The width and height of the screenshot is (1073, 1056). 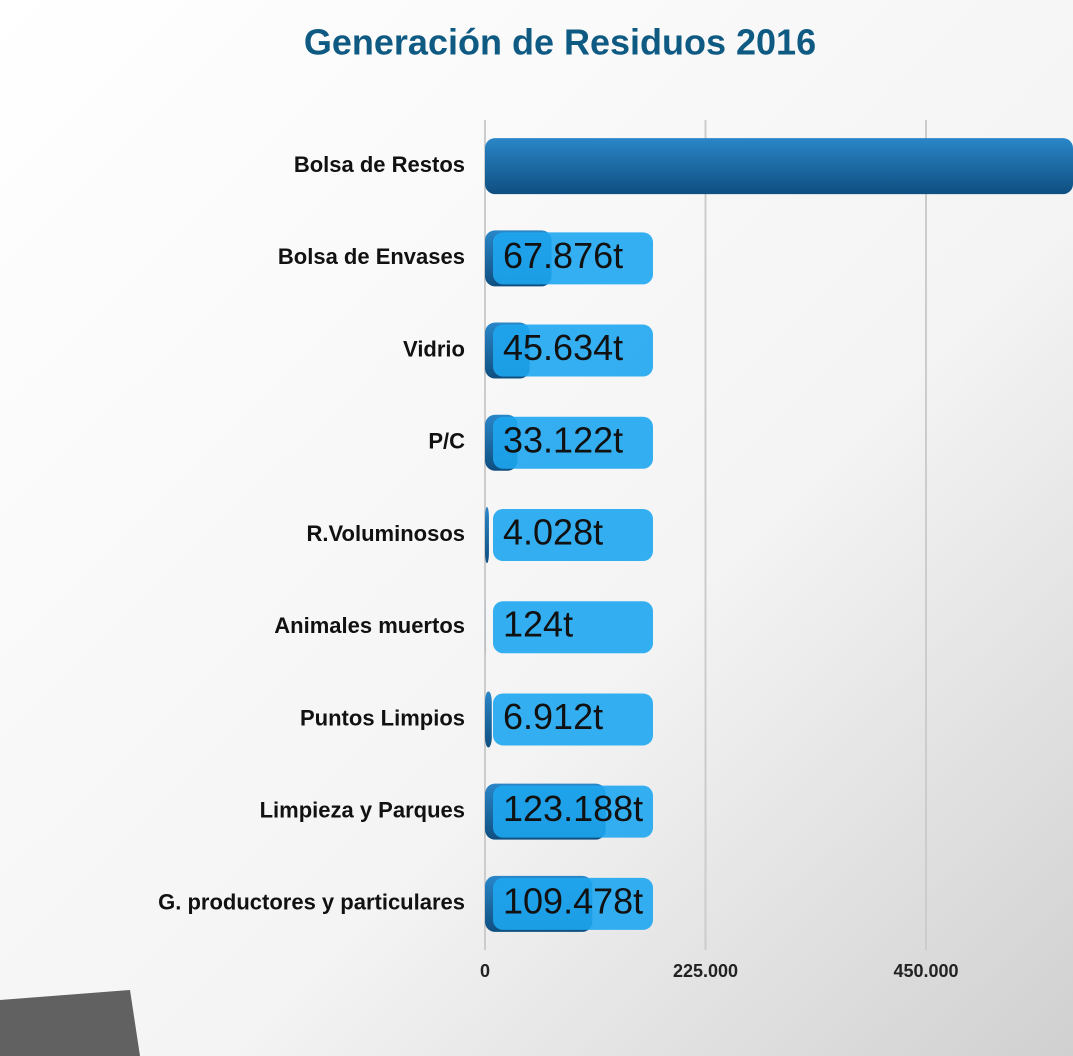 I want to click on data-label: 109.478t, so click(x=573, y=900).